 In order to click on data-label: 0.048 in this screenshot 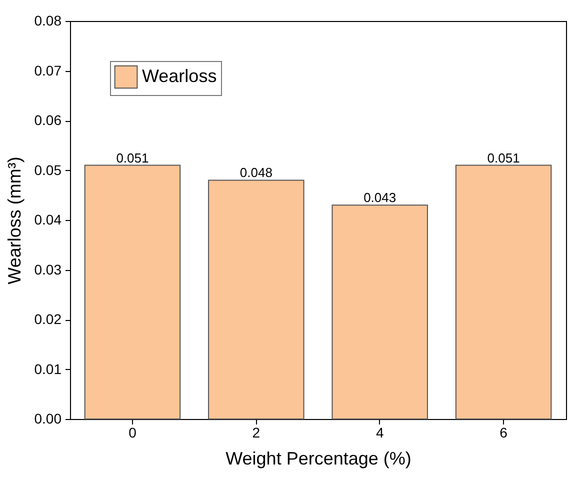, I will do `click(256, 172)`.